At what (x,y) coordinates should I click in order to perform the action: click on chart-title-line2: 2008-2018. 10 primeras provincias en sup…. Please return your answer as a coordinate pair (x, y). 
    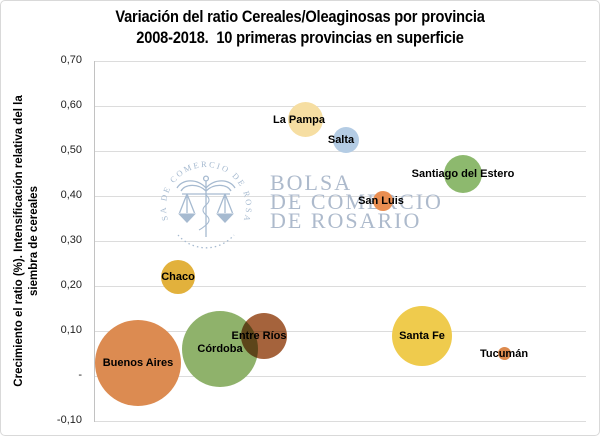
    Looking at the image, I should click on (300, 37).